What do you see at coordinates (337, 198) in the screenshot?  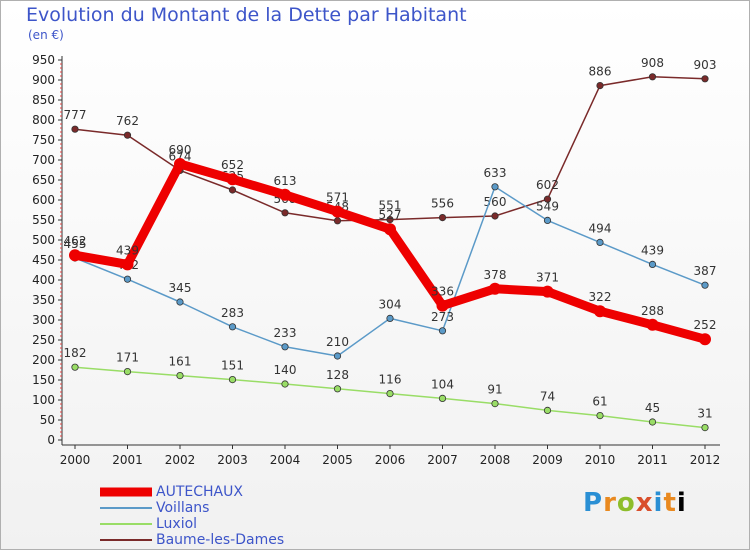 I see `data-label: 571` at bounding box center [337, 198].